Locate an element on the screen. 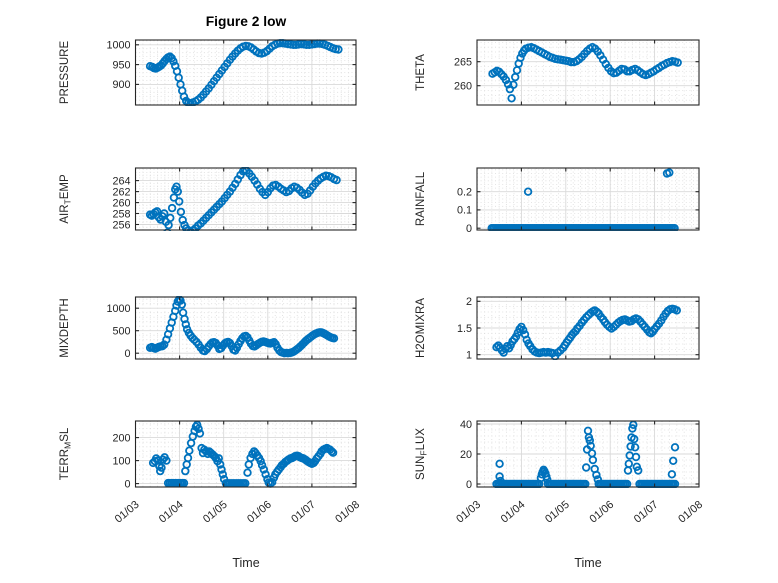 The width and height of the screenshot is (778, 583). x-tick-label: 01/03 is located at coordinates (127, 512).